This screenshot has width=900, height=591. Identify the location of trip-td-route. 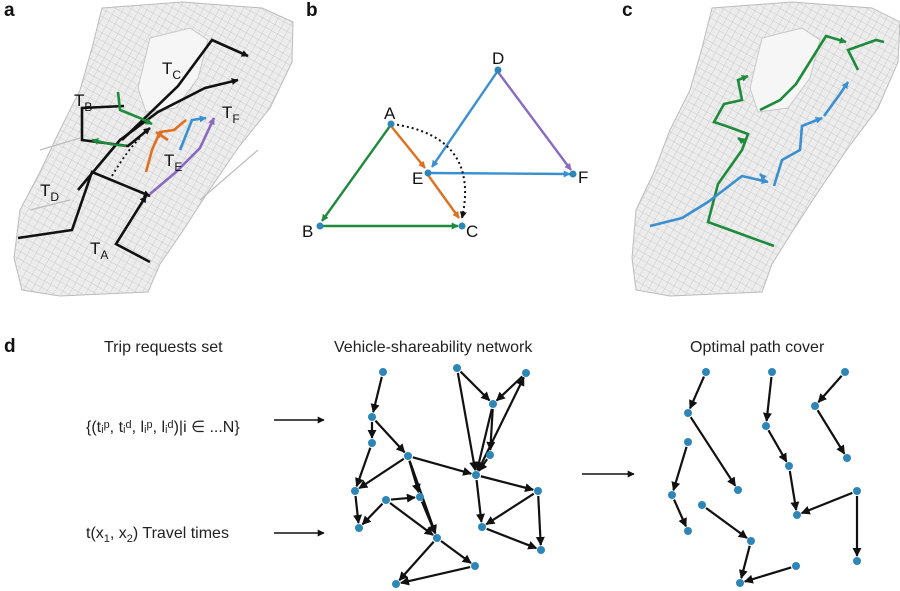
(84, 205).